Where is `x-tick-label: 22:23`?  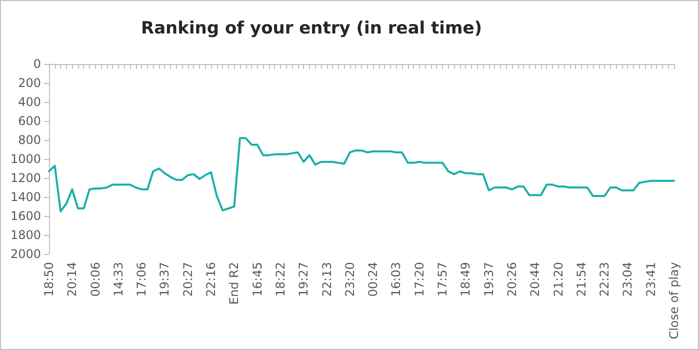 x-tick-label: 22:23 is located at coordinates (605, 279).